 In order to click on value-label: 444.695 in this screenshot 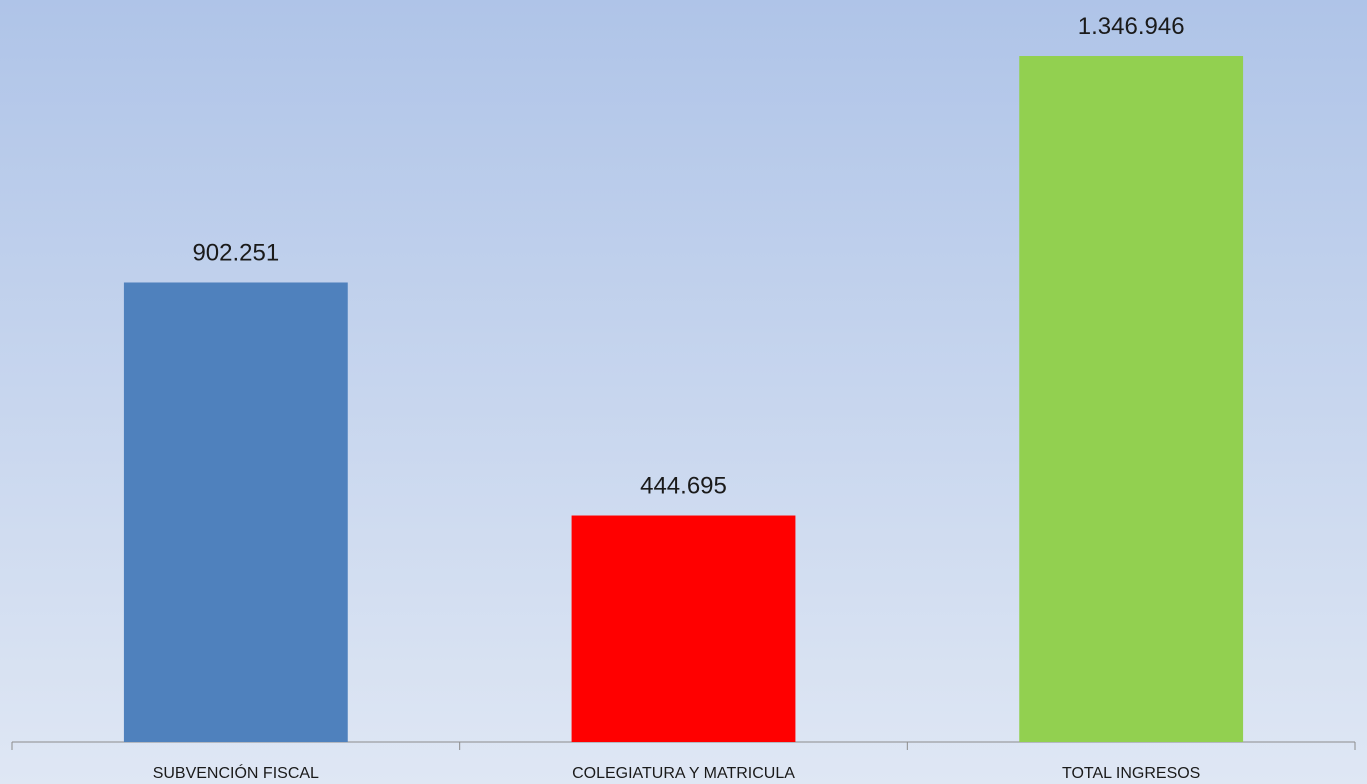, I will do `click(683, 486)`.